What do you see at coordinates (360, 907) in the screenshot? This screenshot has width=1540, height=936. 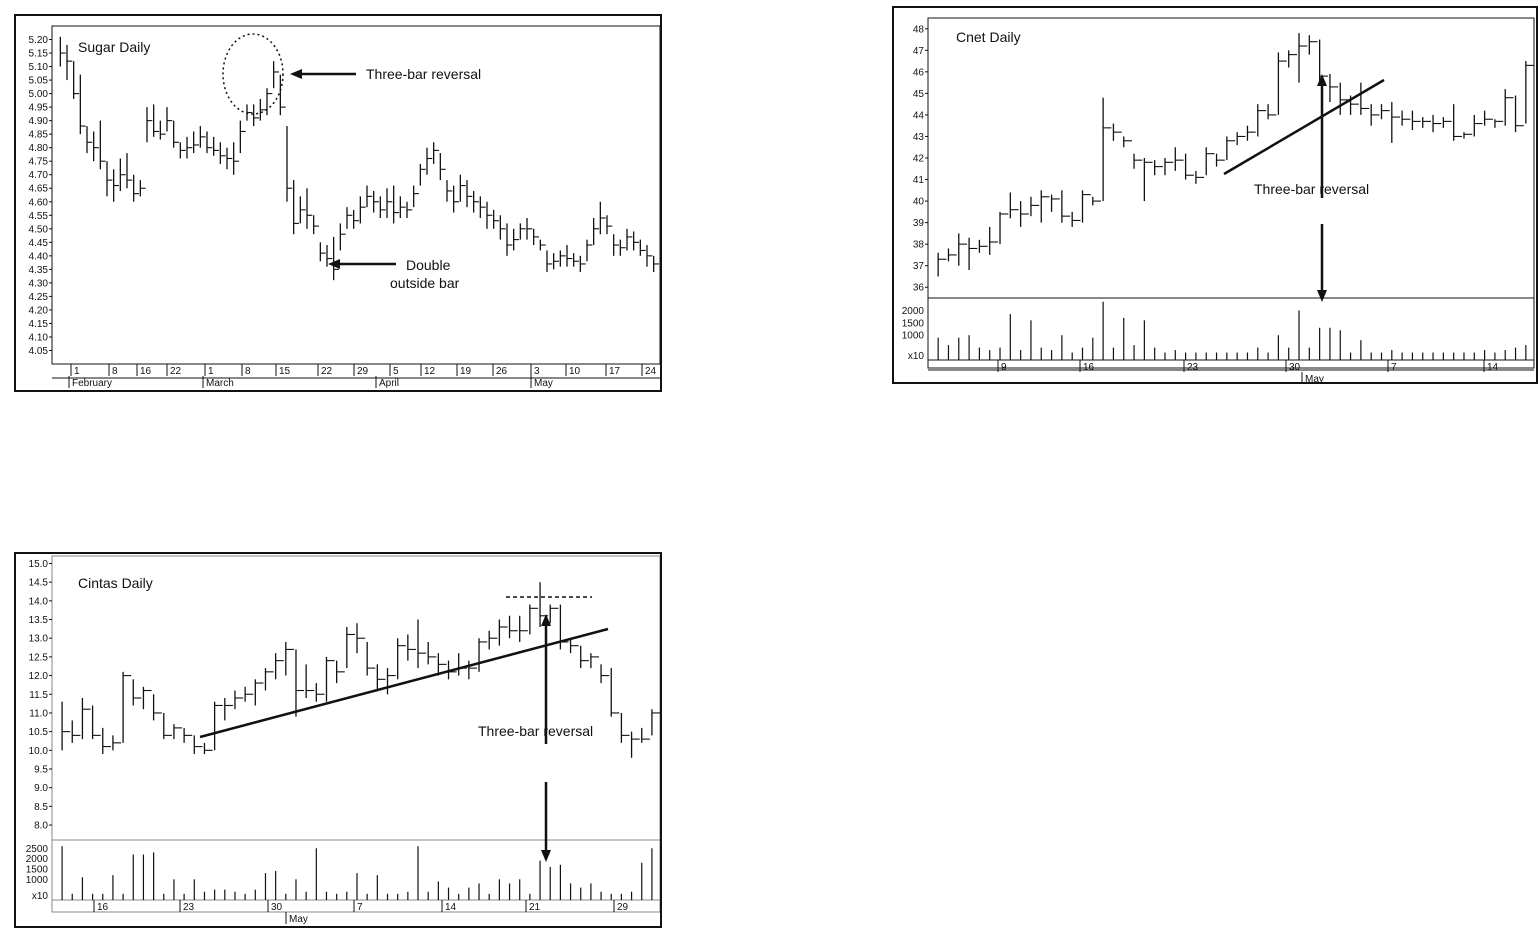 I see `x-day-label: 7` at bounding box center [360, 907].